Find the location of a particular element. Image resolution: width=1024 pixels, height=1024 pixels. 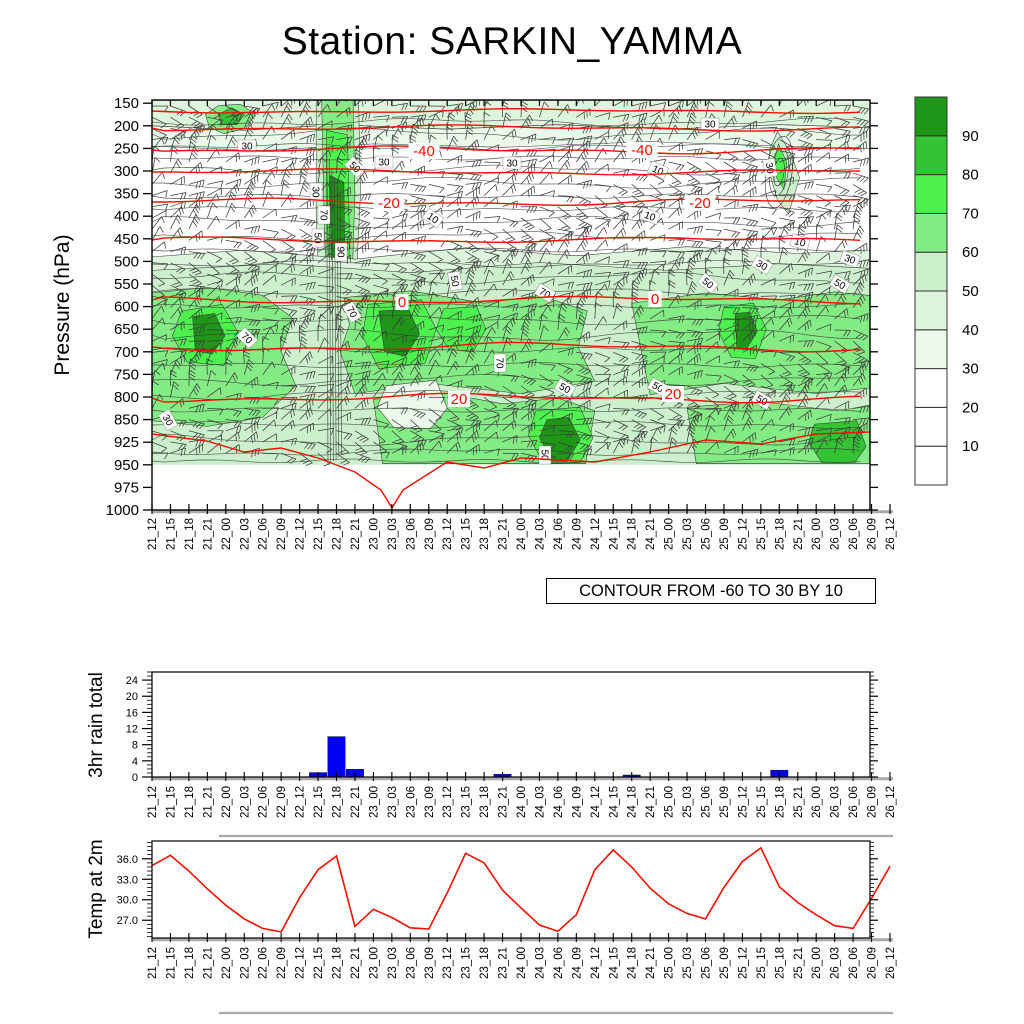

time-tick-label: 25_00 is located at coordinates (670, 802).